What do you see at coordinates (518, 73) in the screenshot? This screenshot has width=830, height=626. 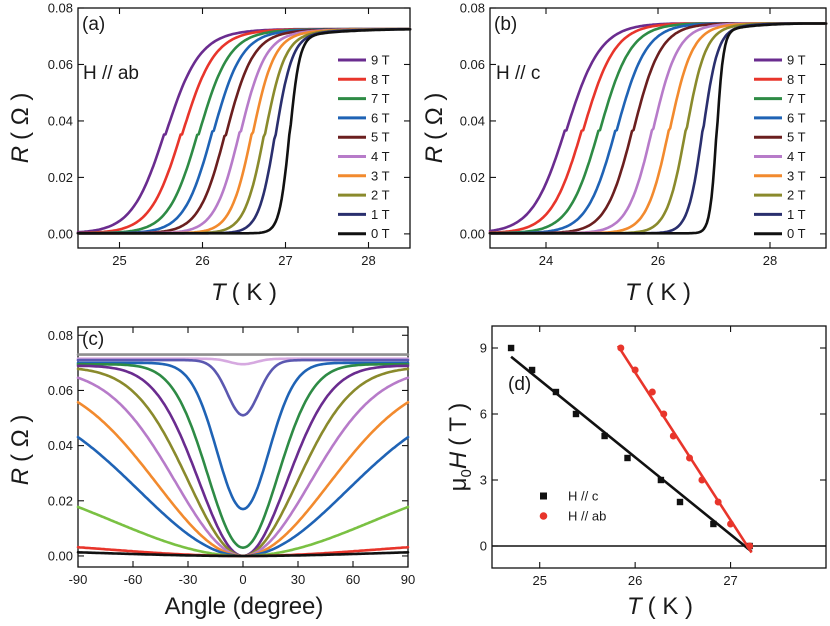 I see `panel-b-annotation: H // c` at bounding box center [518, 73].